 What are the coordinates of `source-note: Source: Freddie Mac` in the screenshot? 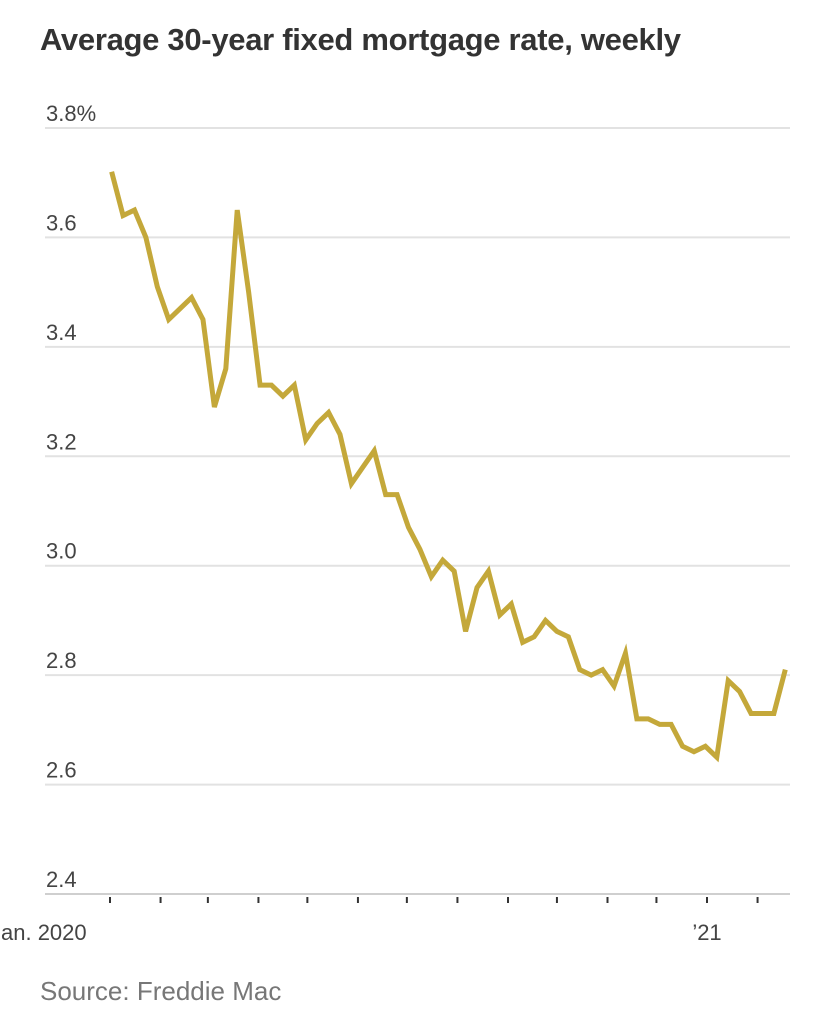 It's located at (161, 991).